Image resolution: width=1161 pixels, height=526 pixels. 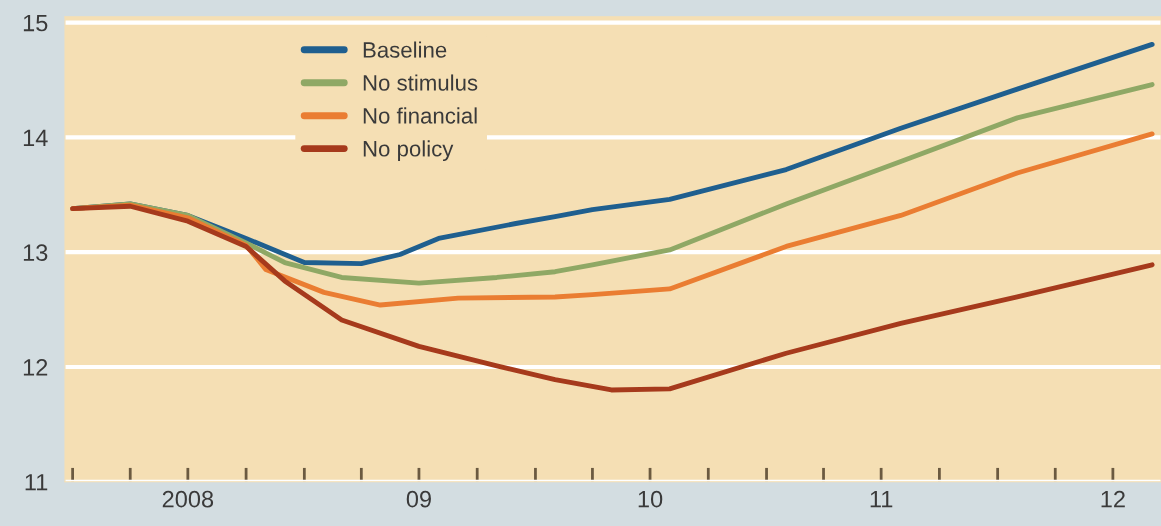 I want to click on y-tick-label: 15, so click(x=35, y=23).